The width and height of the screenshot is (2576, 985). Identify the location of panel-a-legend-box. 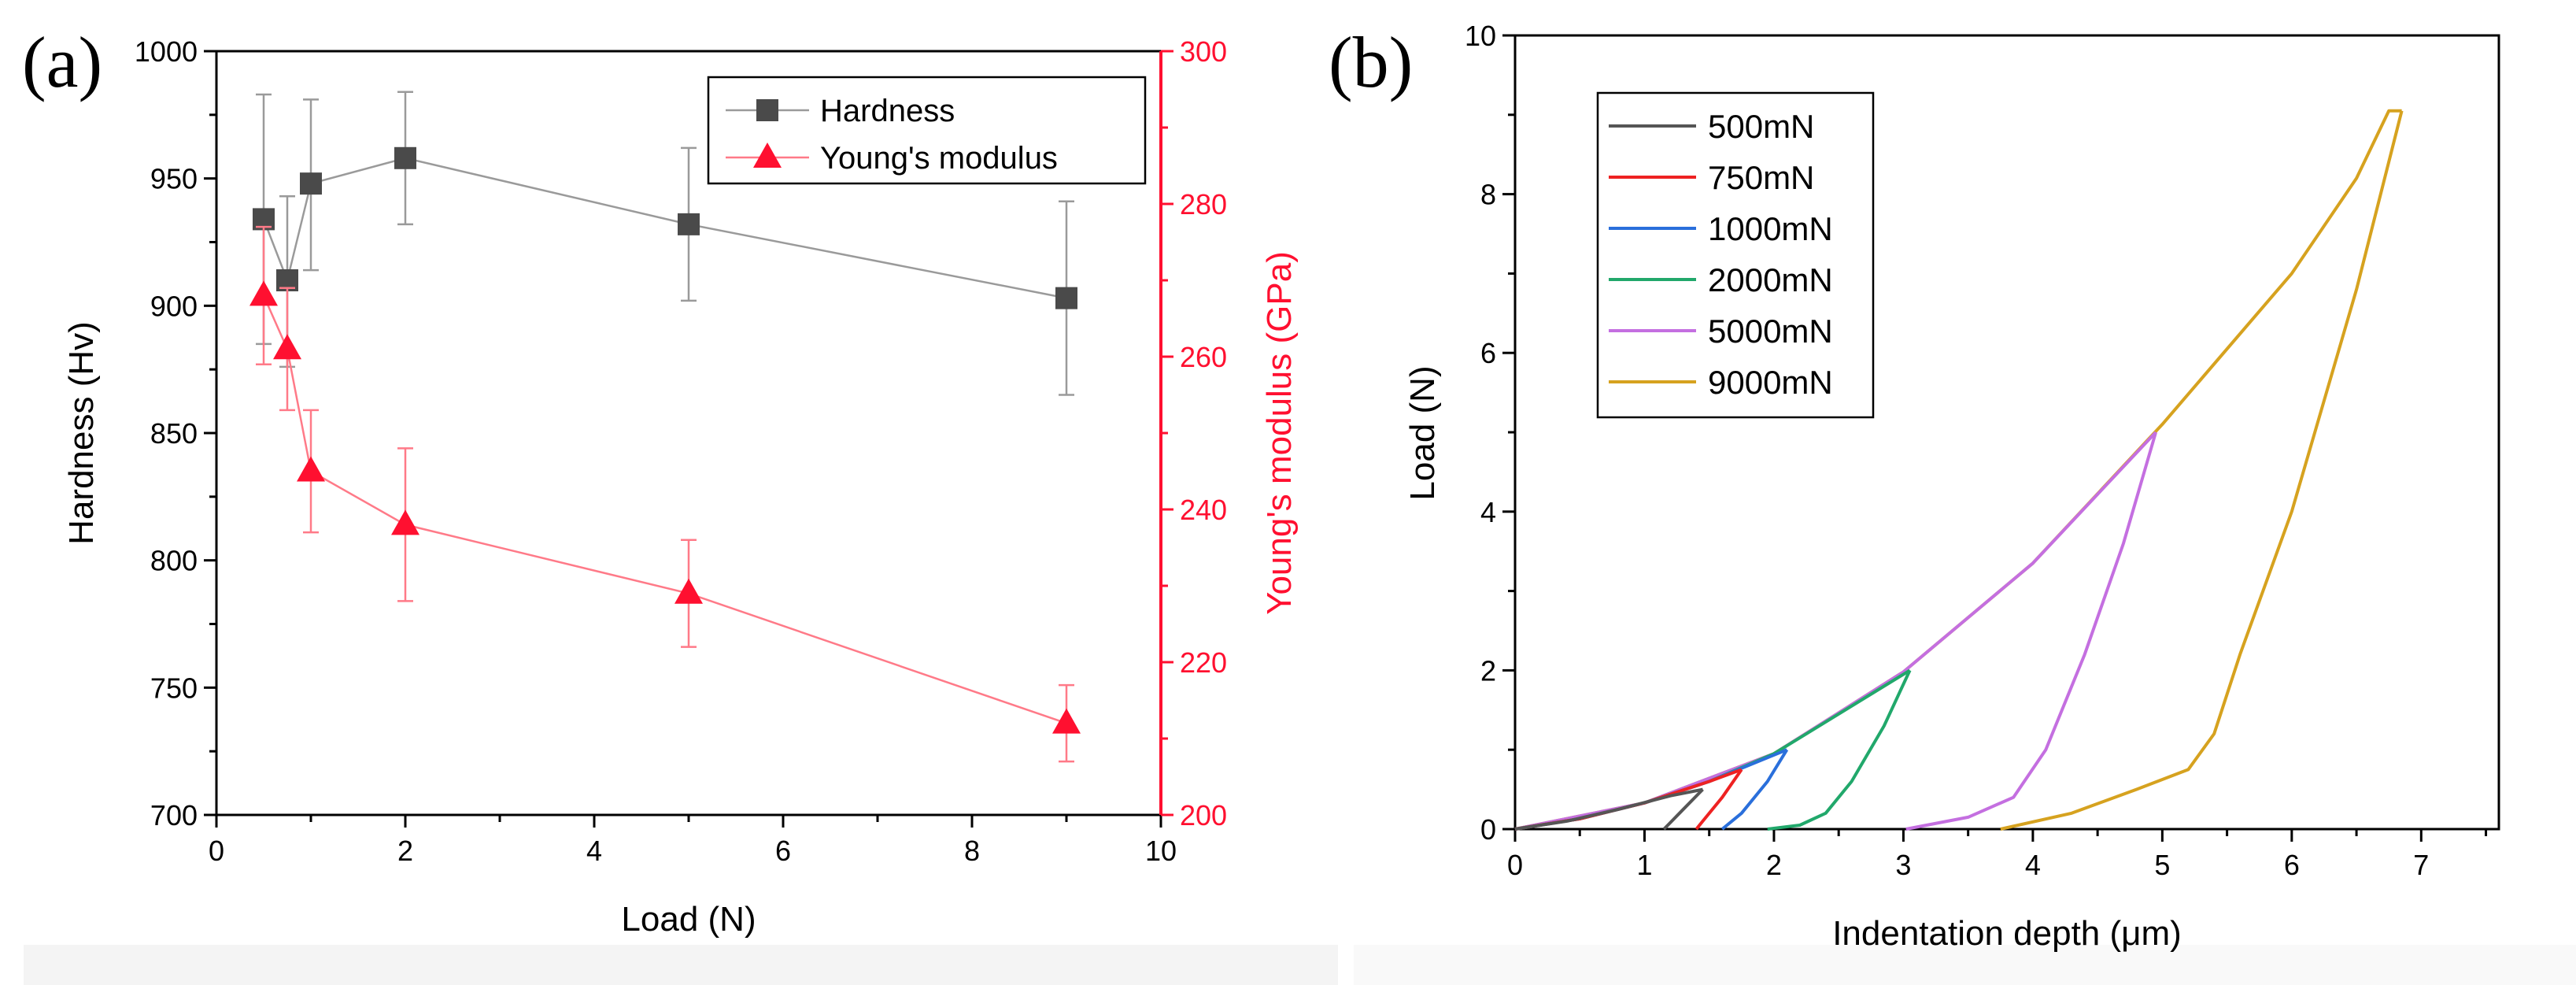
(927, 130).